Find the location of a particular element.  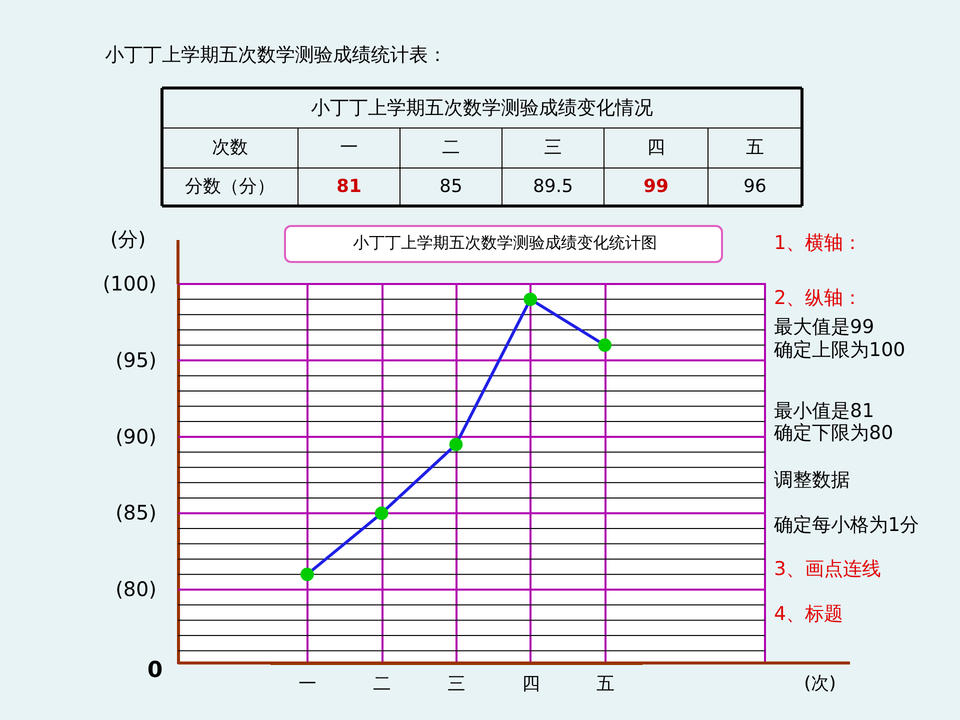

text: 次数 is located at coordinates (230, 147).